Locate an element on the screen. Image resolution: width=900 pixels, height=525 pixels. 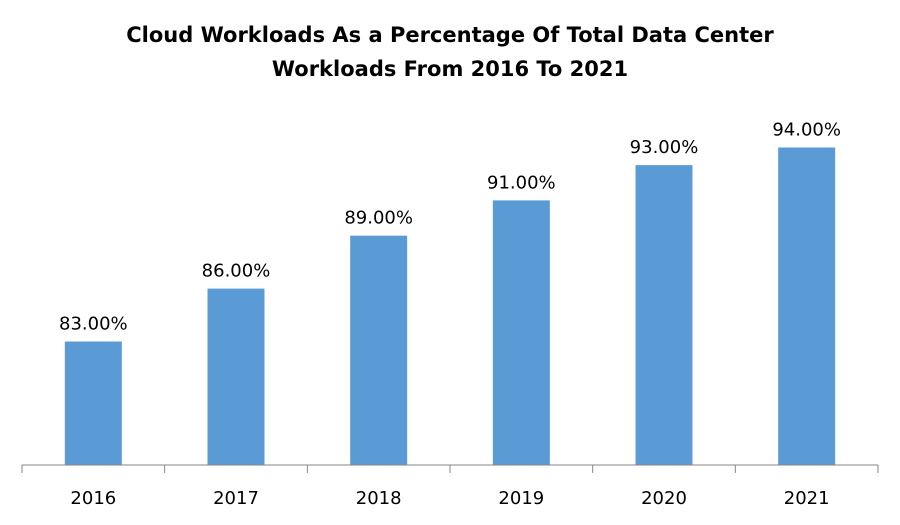
bar-2016 is located at coordinates (93, 403).